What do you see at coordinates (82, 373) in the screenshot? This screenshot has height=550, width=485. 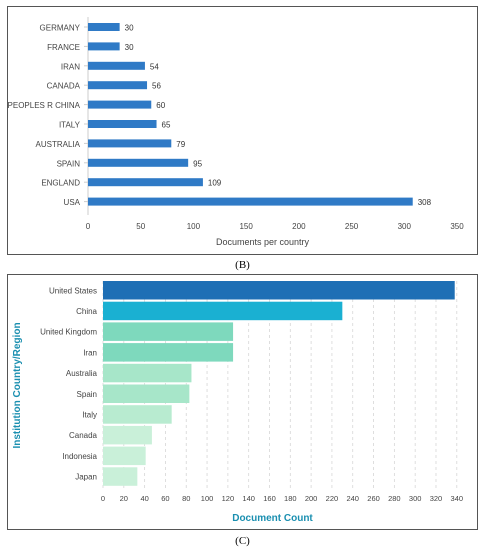 I see `category-label: Australia` at bounding box center [82, 373].